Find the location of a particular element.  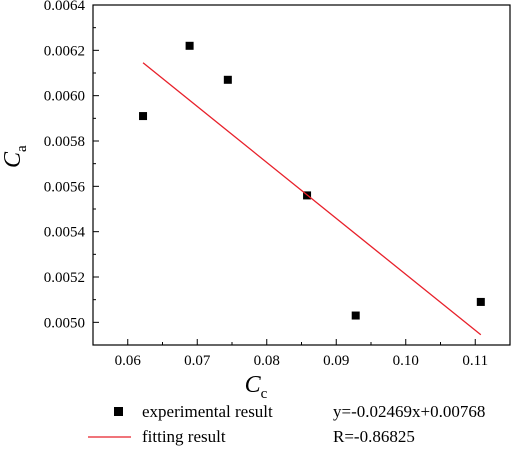

y-tick-label: 0.0062 is located at coordinates (64, 51).